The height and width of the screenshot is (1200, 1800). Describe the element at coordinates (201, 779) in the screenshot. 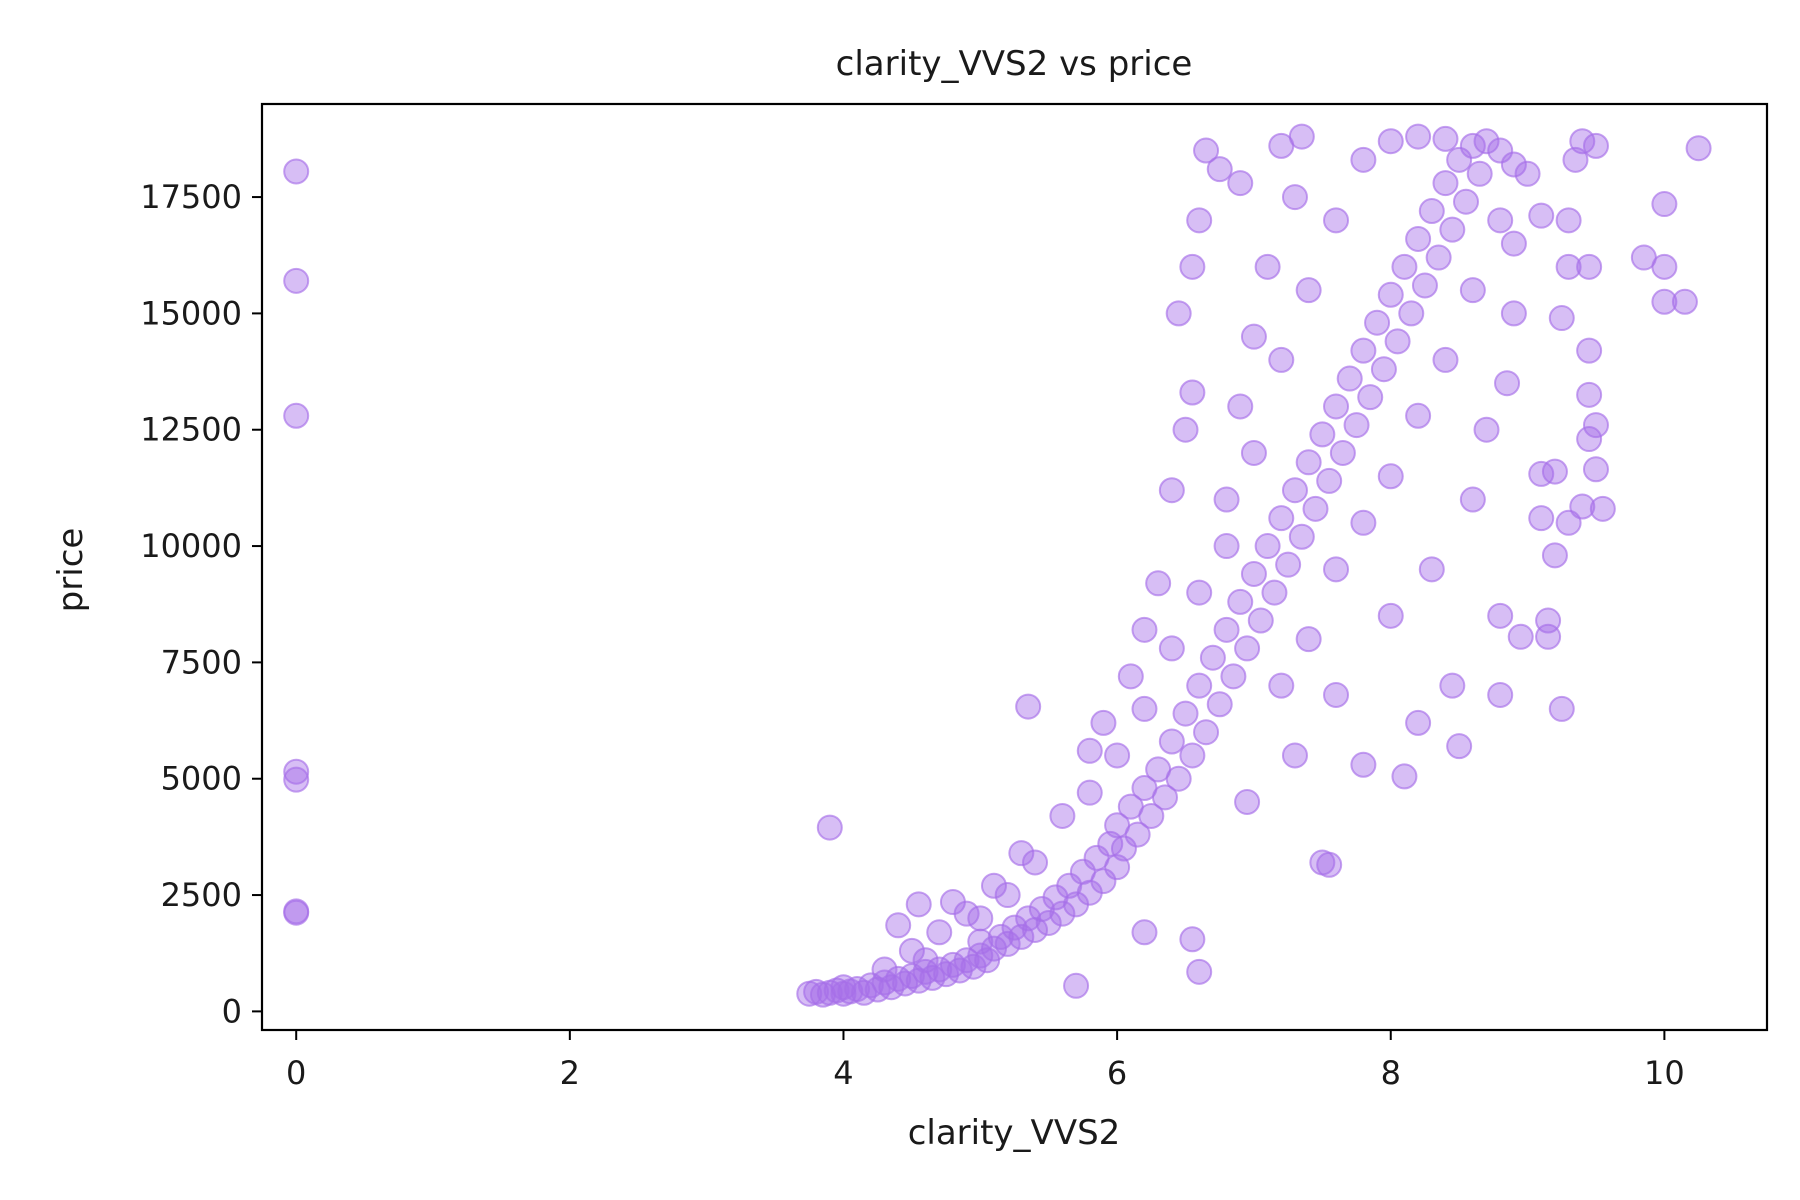

I see `y-tick-label: 5000` at that location.